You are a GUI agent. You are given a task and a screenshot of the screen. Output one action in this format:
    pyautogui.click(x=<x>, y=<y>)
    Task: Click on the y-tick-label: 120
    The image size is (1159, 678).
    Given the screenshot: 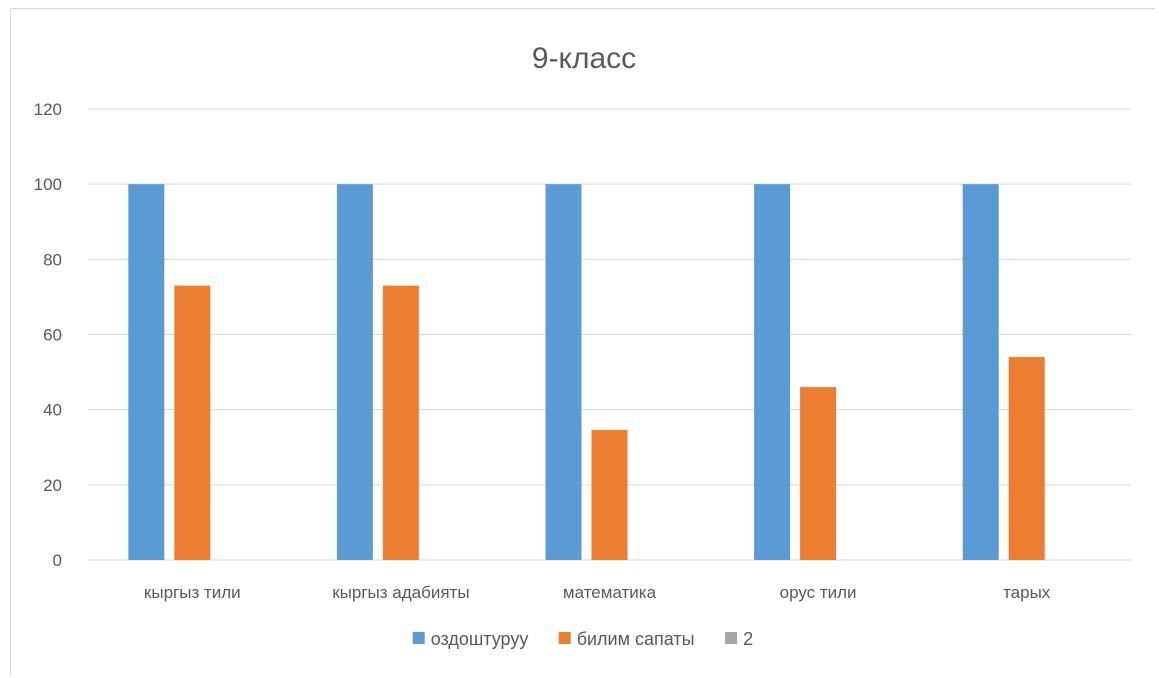 What is the action you would take?
    pyautogui.click(x=48, y=109)
    